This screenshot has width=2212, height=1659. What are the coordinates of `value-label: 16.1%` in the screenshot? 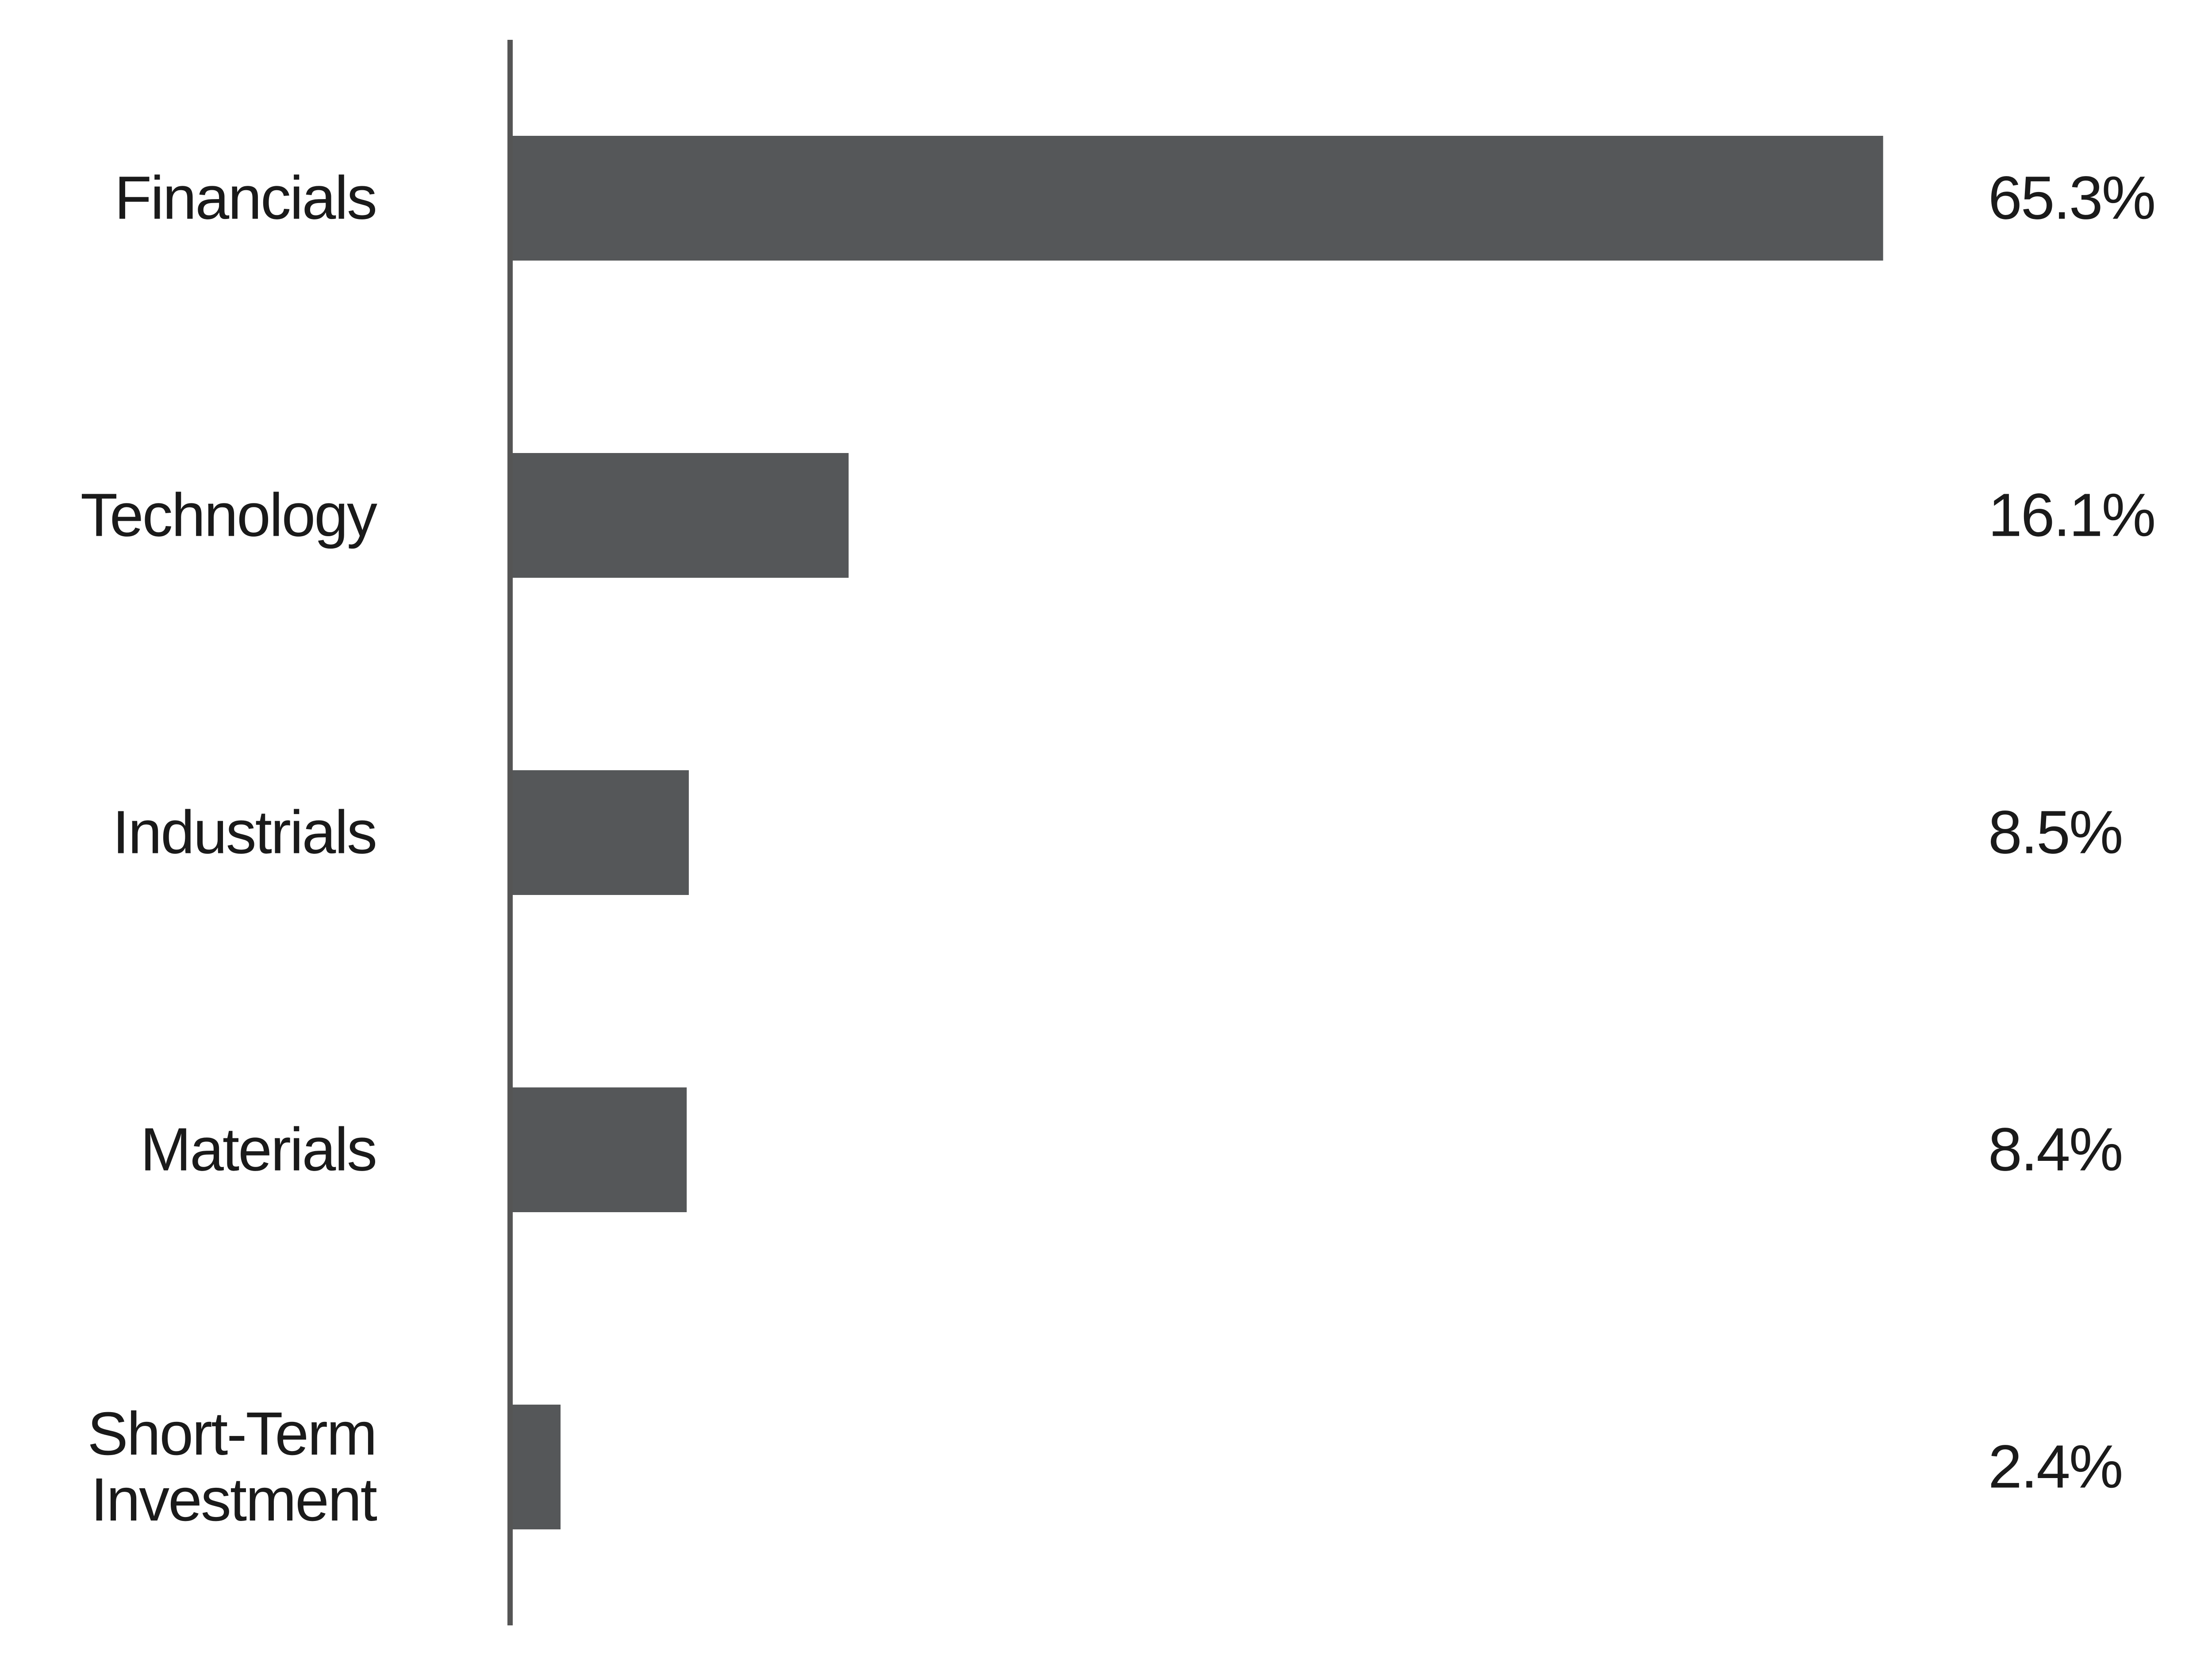 It's located at (2072, 515).